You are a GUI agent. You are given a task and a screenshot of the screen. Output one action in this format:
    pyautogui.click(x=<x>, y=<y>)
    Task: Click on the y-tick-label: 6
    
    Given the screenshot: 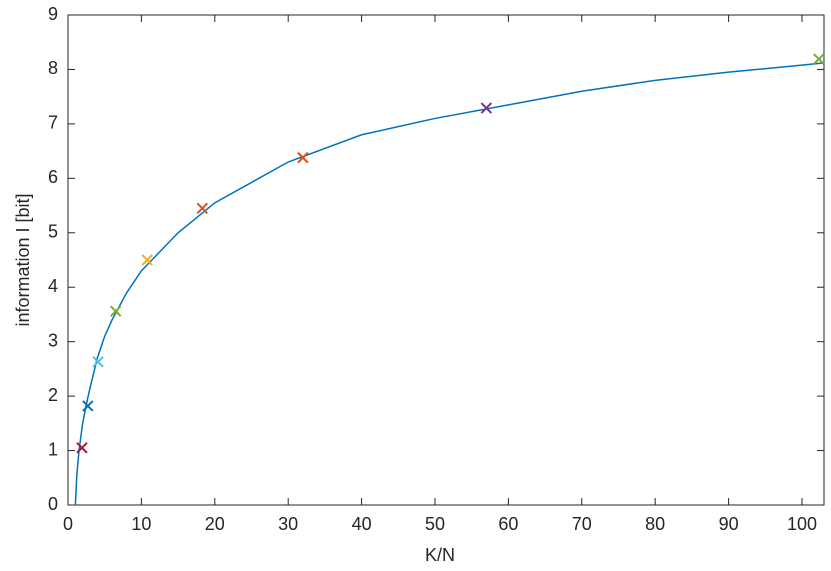 What is the action you would take?
    pyautogui.click(x=53, y=177)
    